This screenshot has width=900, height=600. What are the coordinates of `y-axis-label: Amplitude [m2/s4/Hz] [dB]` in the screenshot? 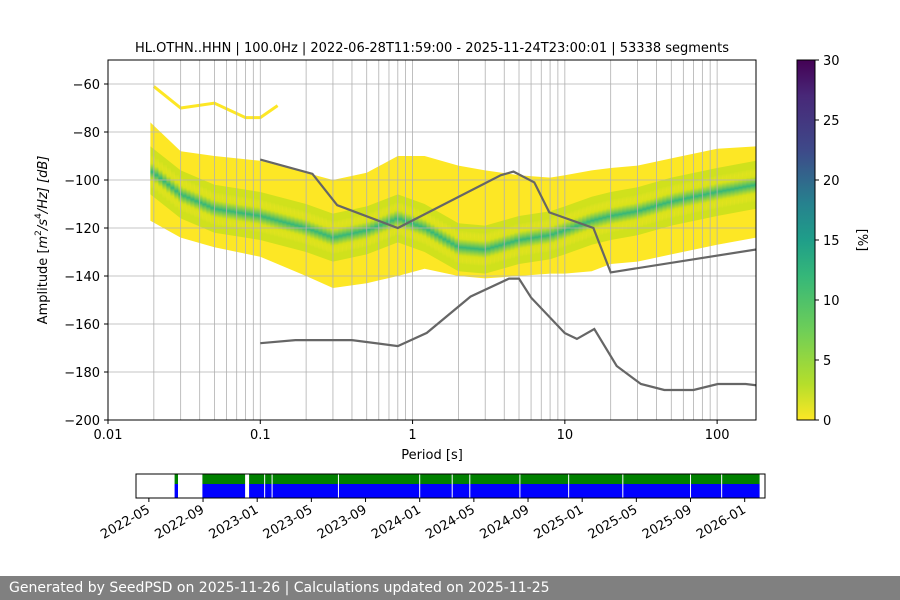 It's located at (42, 240).